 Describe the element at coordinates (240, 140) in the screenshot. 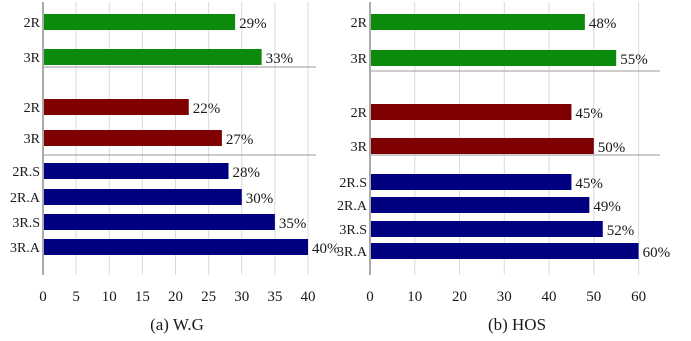

I see `data-label: 27%` at that location.